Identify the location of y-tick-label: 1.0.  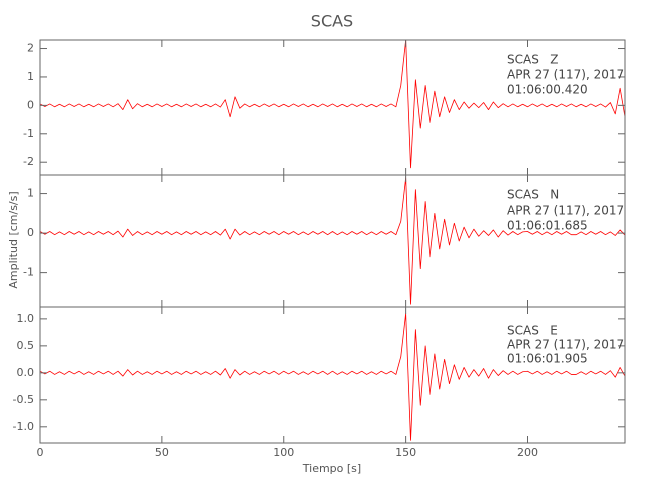
(26, 318).